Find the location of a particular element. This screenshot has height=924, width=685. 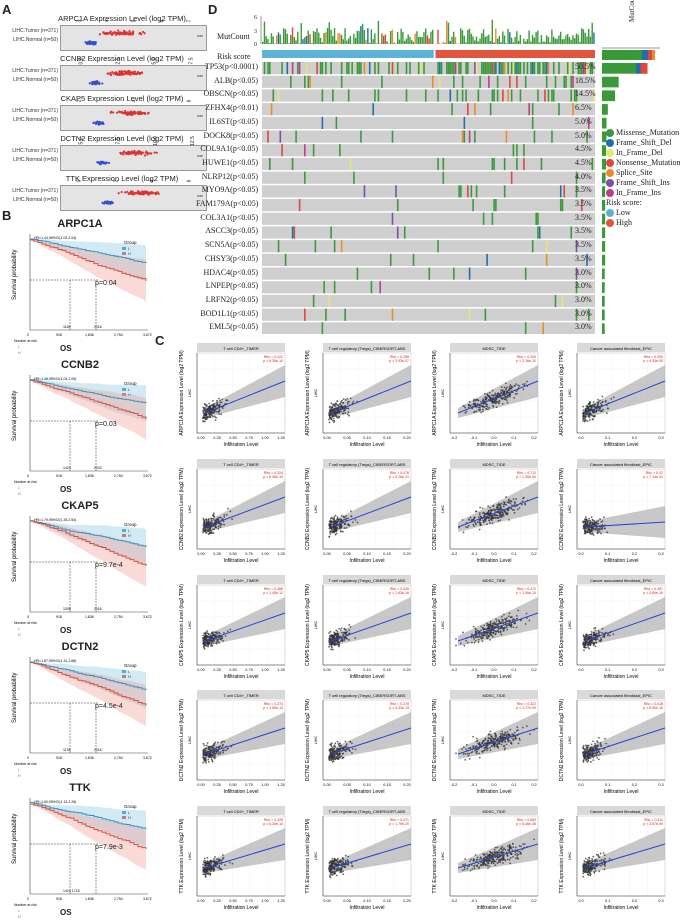

risk-legend-item: High is located at coordinates (619, 222).